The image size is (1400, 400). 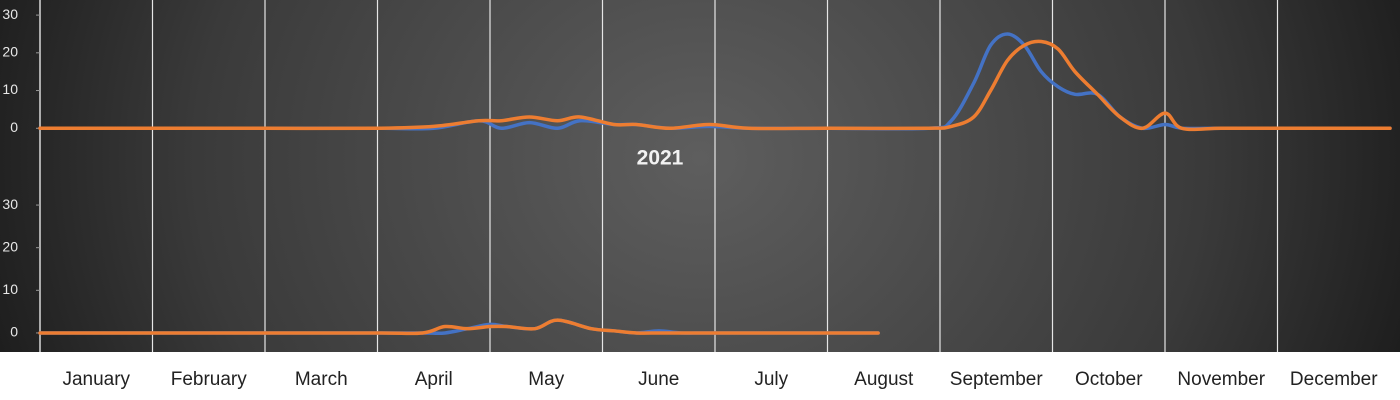 I want to click on x-tick-label: October, so click(x=1109, y=379).